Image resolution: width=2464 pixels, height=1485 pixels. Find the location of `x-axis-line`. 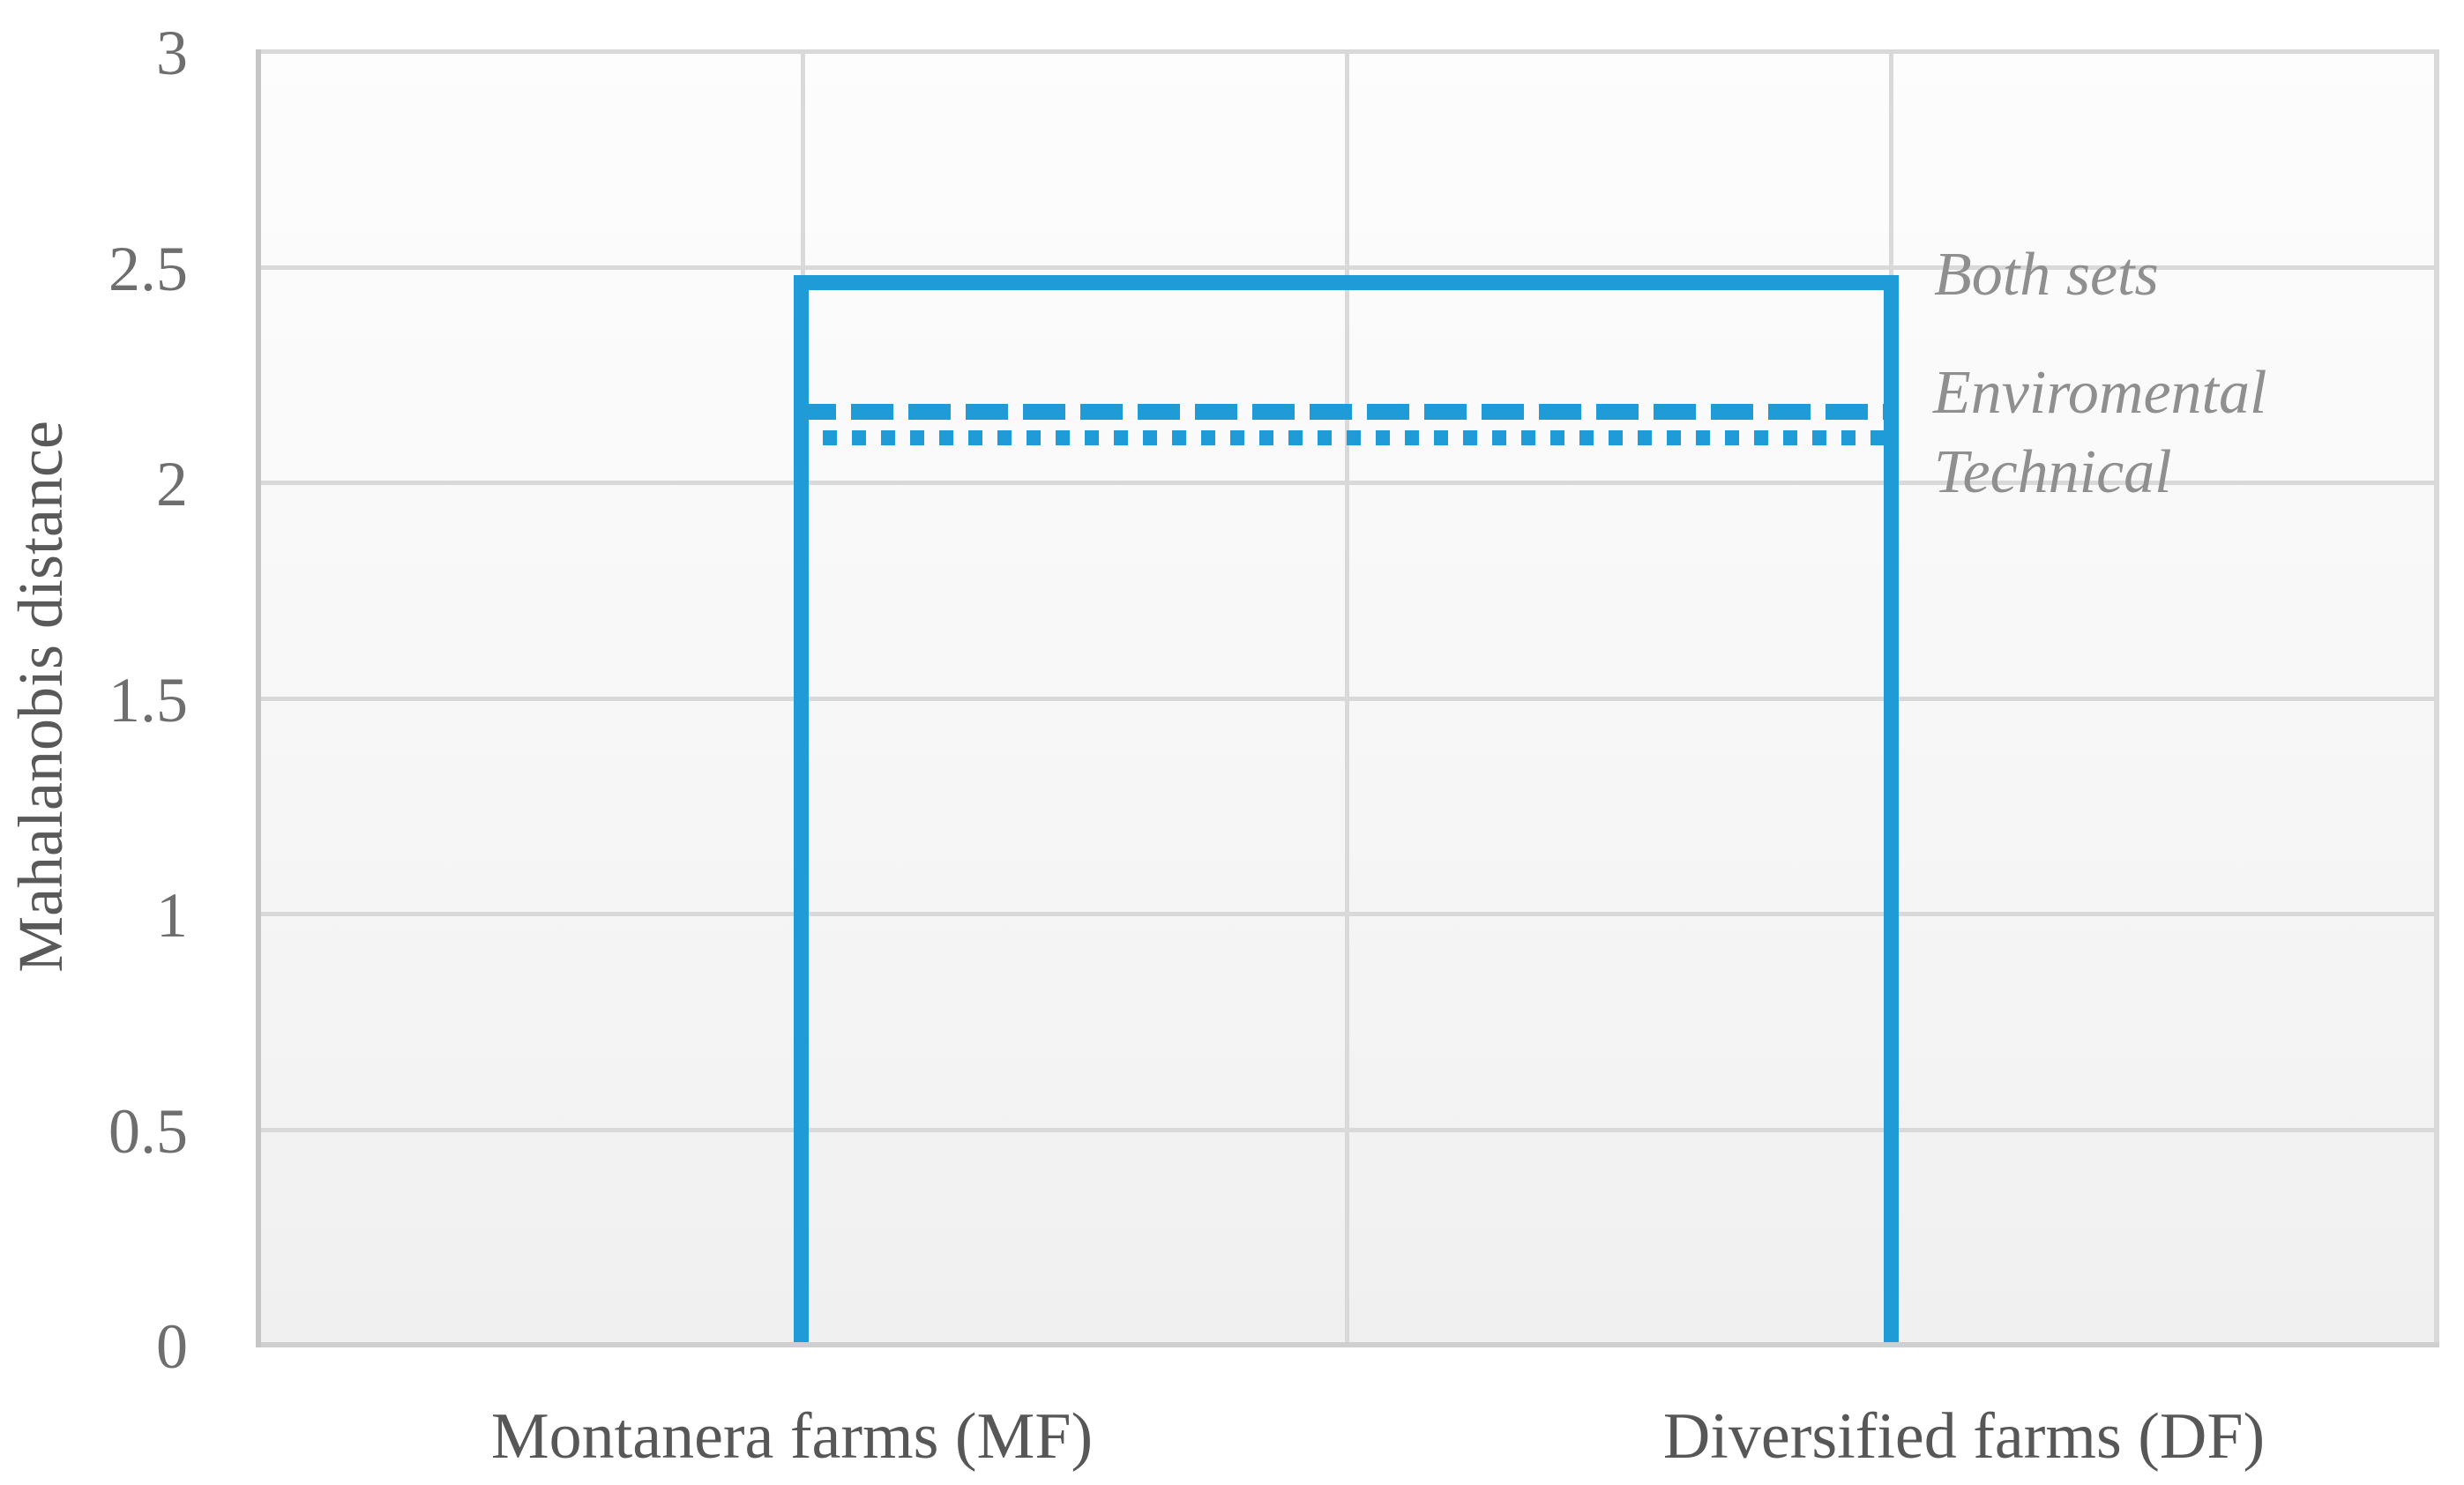

x-axis-line is located at coordinates (1348, 1344).